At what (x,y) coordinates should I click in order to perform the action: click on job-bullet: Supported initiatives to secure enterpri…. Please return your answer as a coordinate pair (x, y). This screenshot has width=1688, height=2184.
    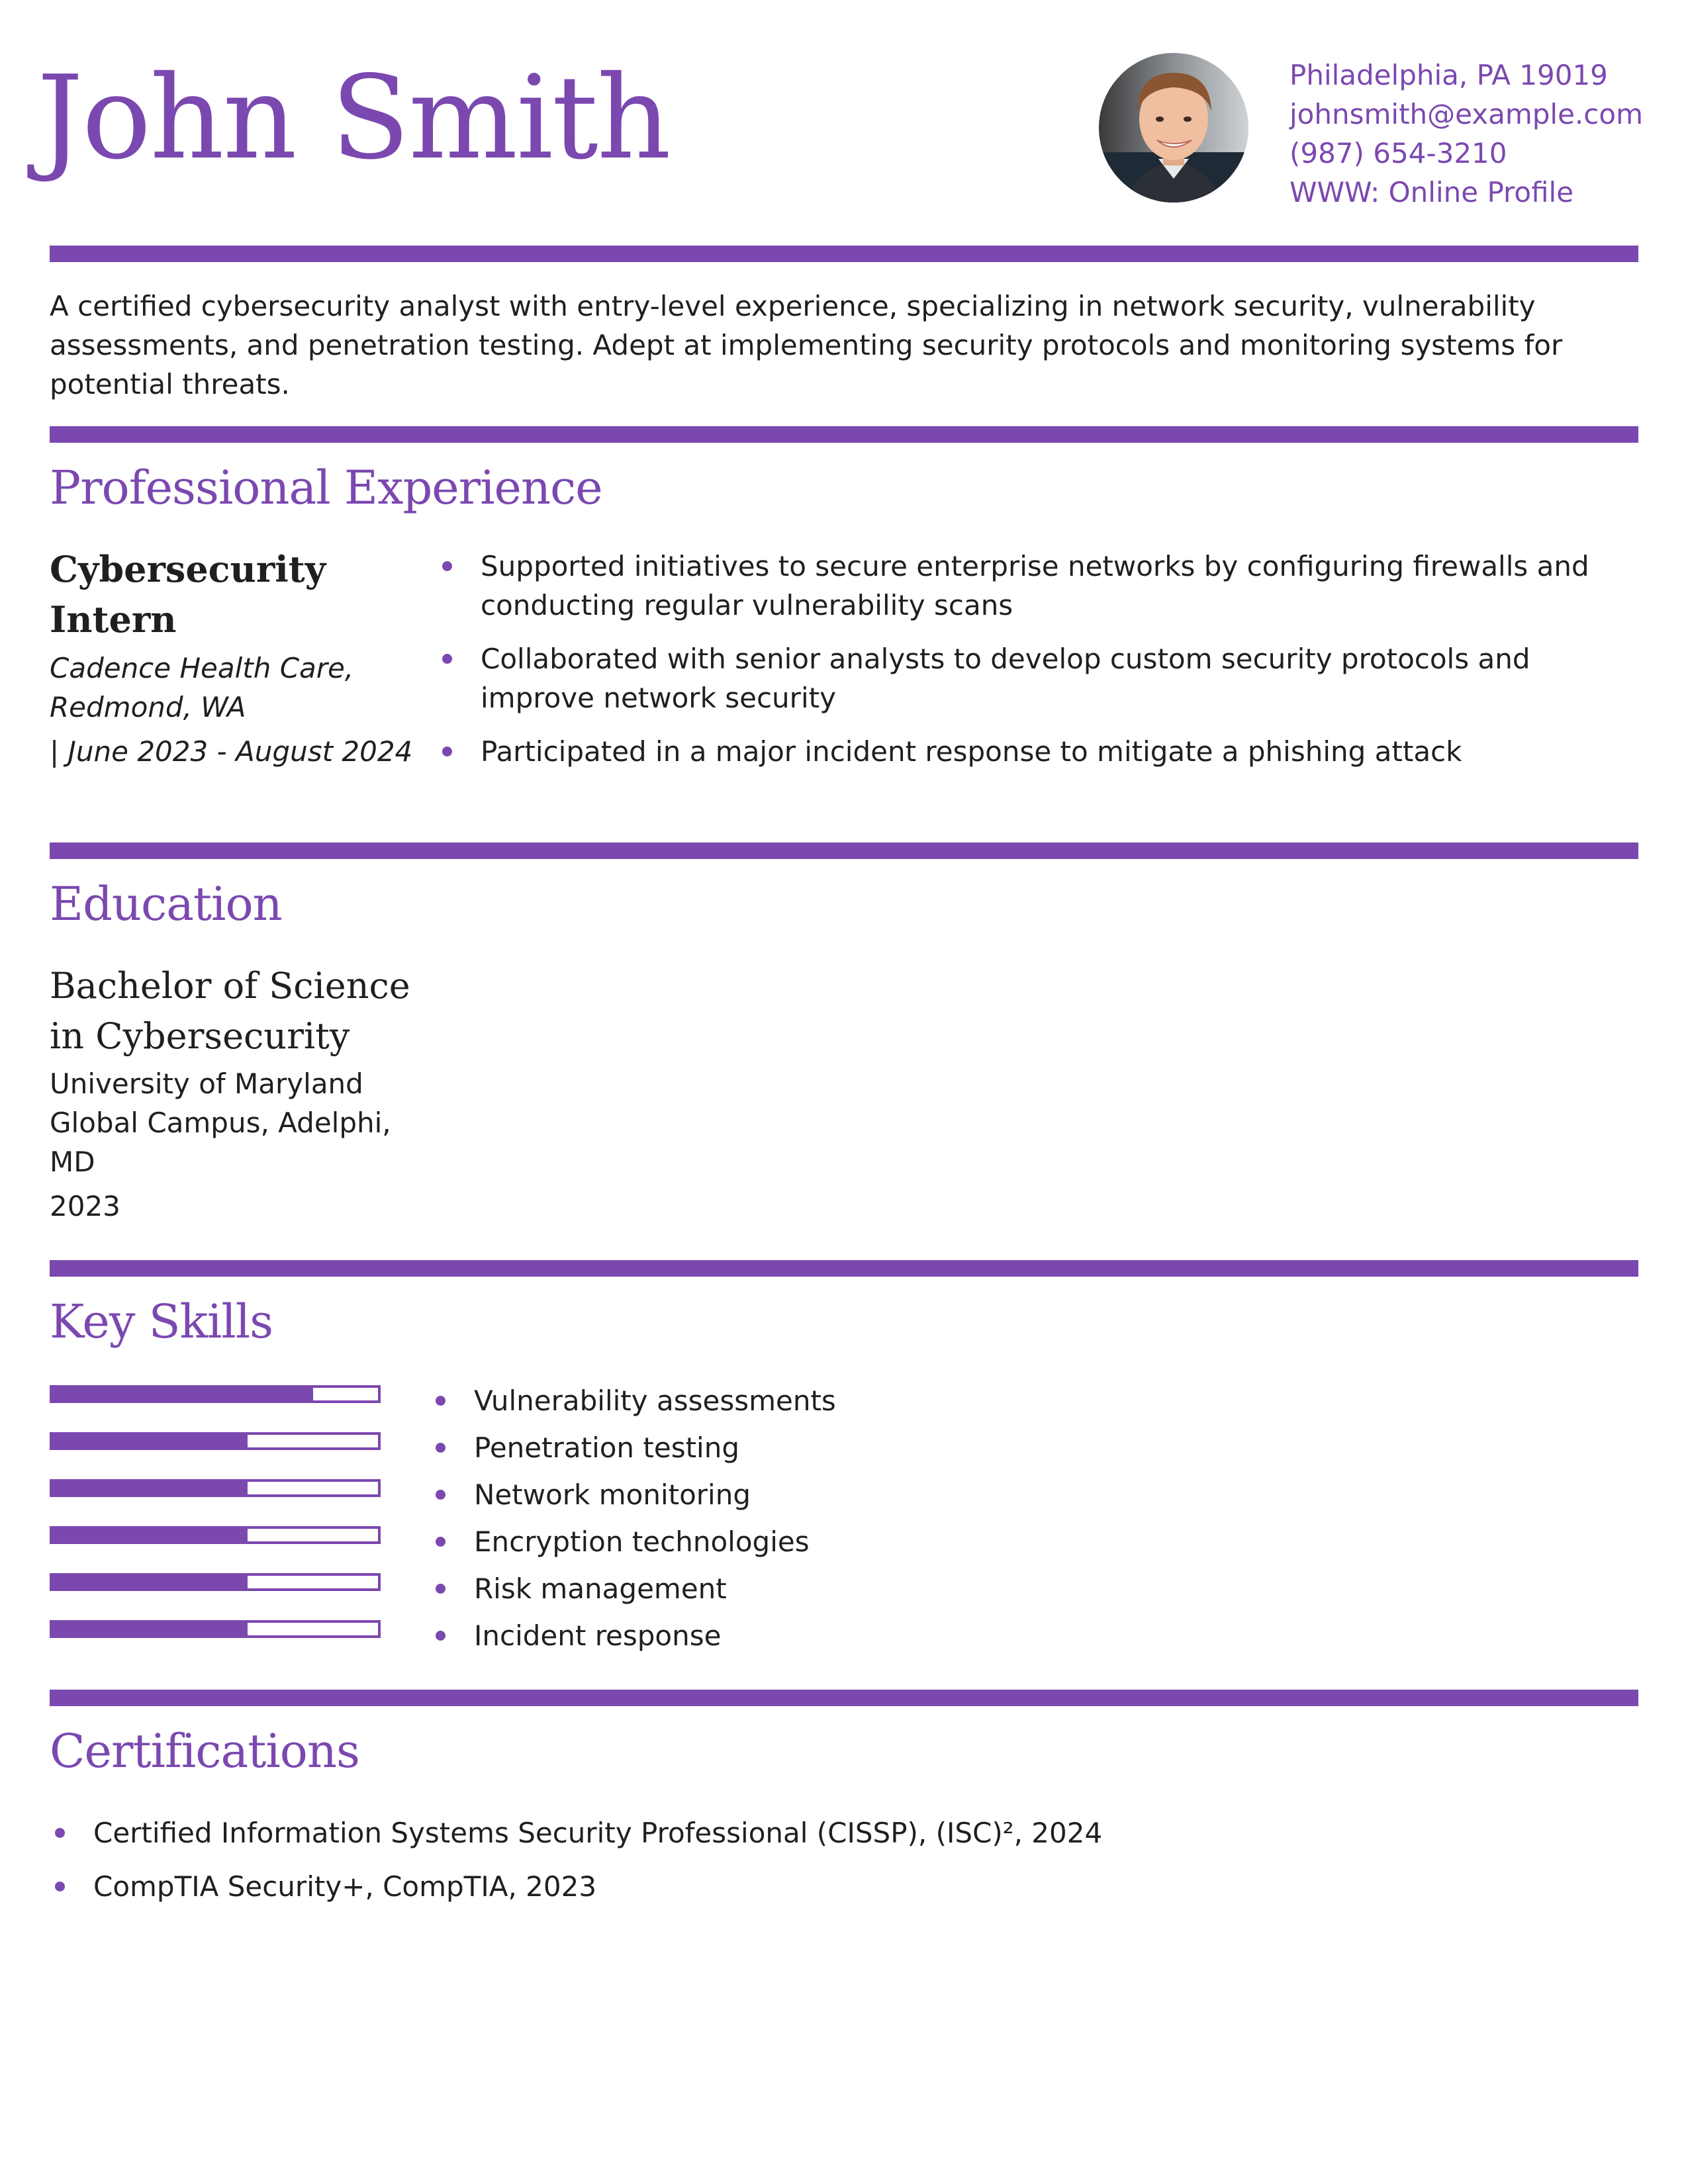
    Looking at the image, I should click on (1032, 586).